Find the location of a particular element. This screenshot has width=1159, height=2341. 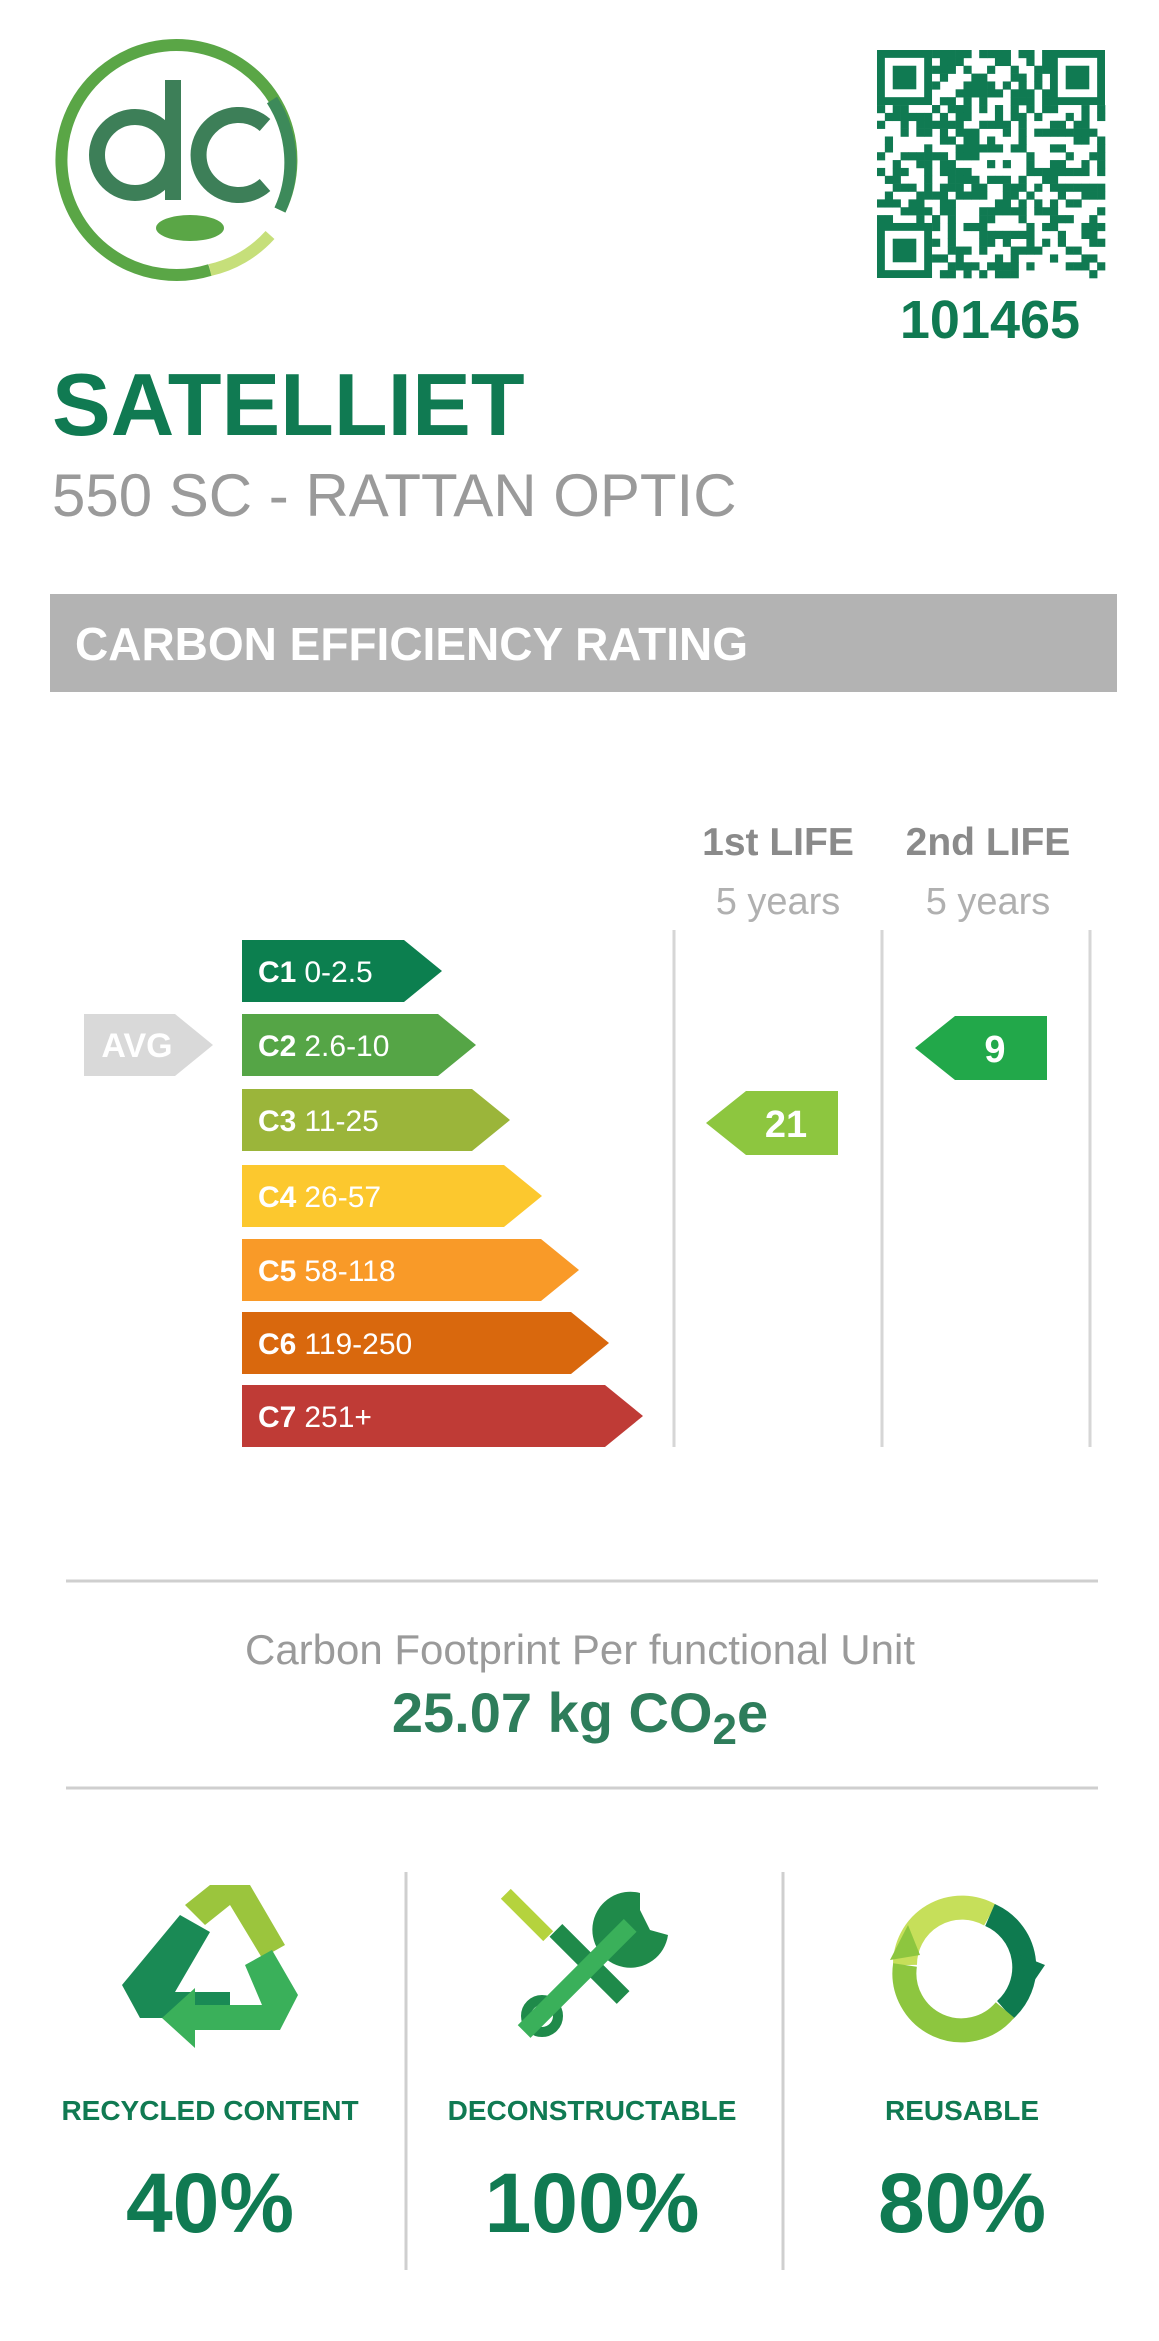

recycle-icon is located at coordinates (210, 1966).